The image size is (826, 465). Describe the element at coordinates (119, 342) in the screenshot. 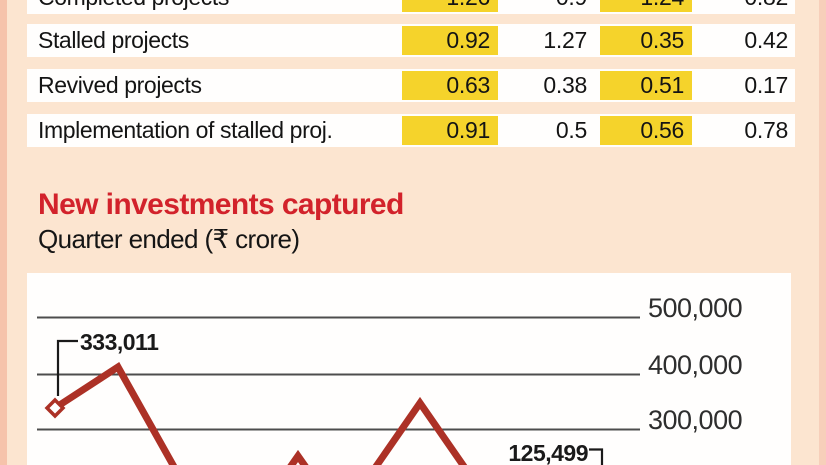

I see `data-label-start: 333,011` at that location.